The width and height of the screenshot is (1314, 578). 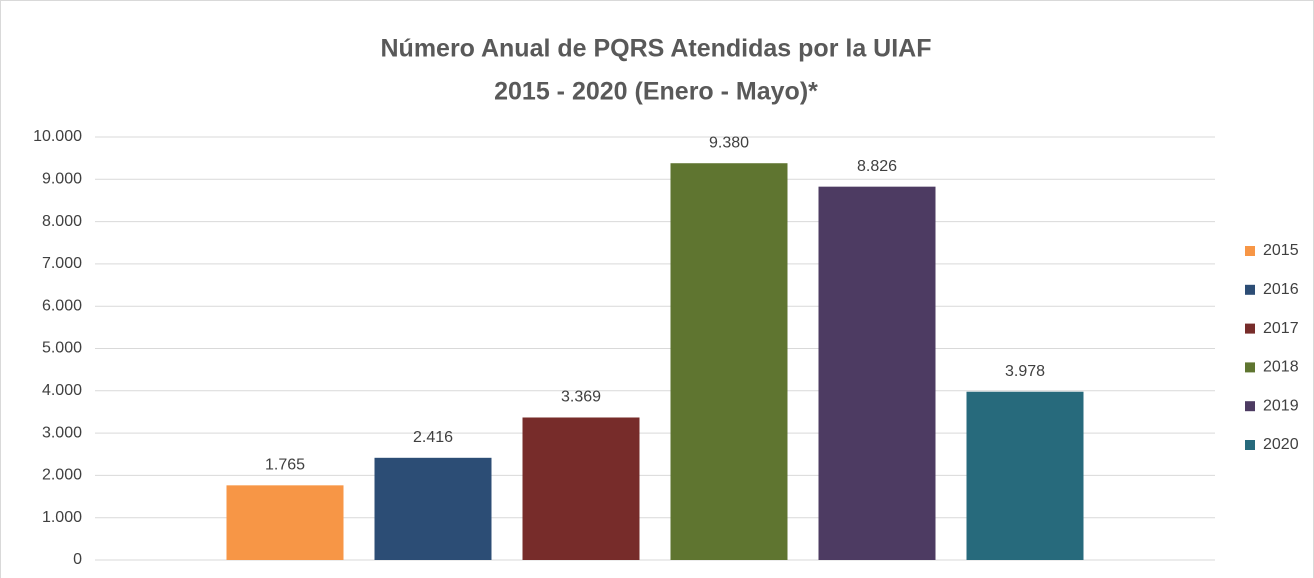 I want to click on legend-label: 2015, so click(x=1281, y=250).